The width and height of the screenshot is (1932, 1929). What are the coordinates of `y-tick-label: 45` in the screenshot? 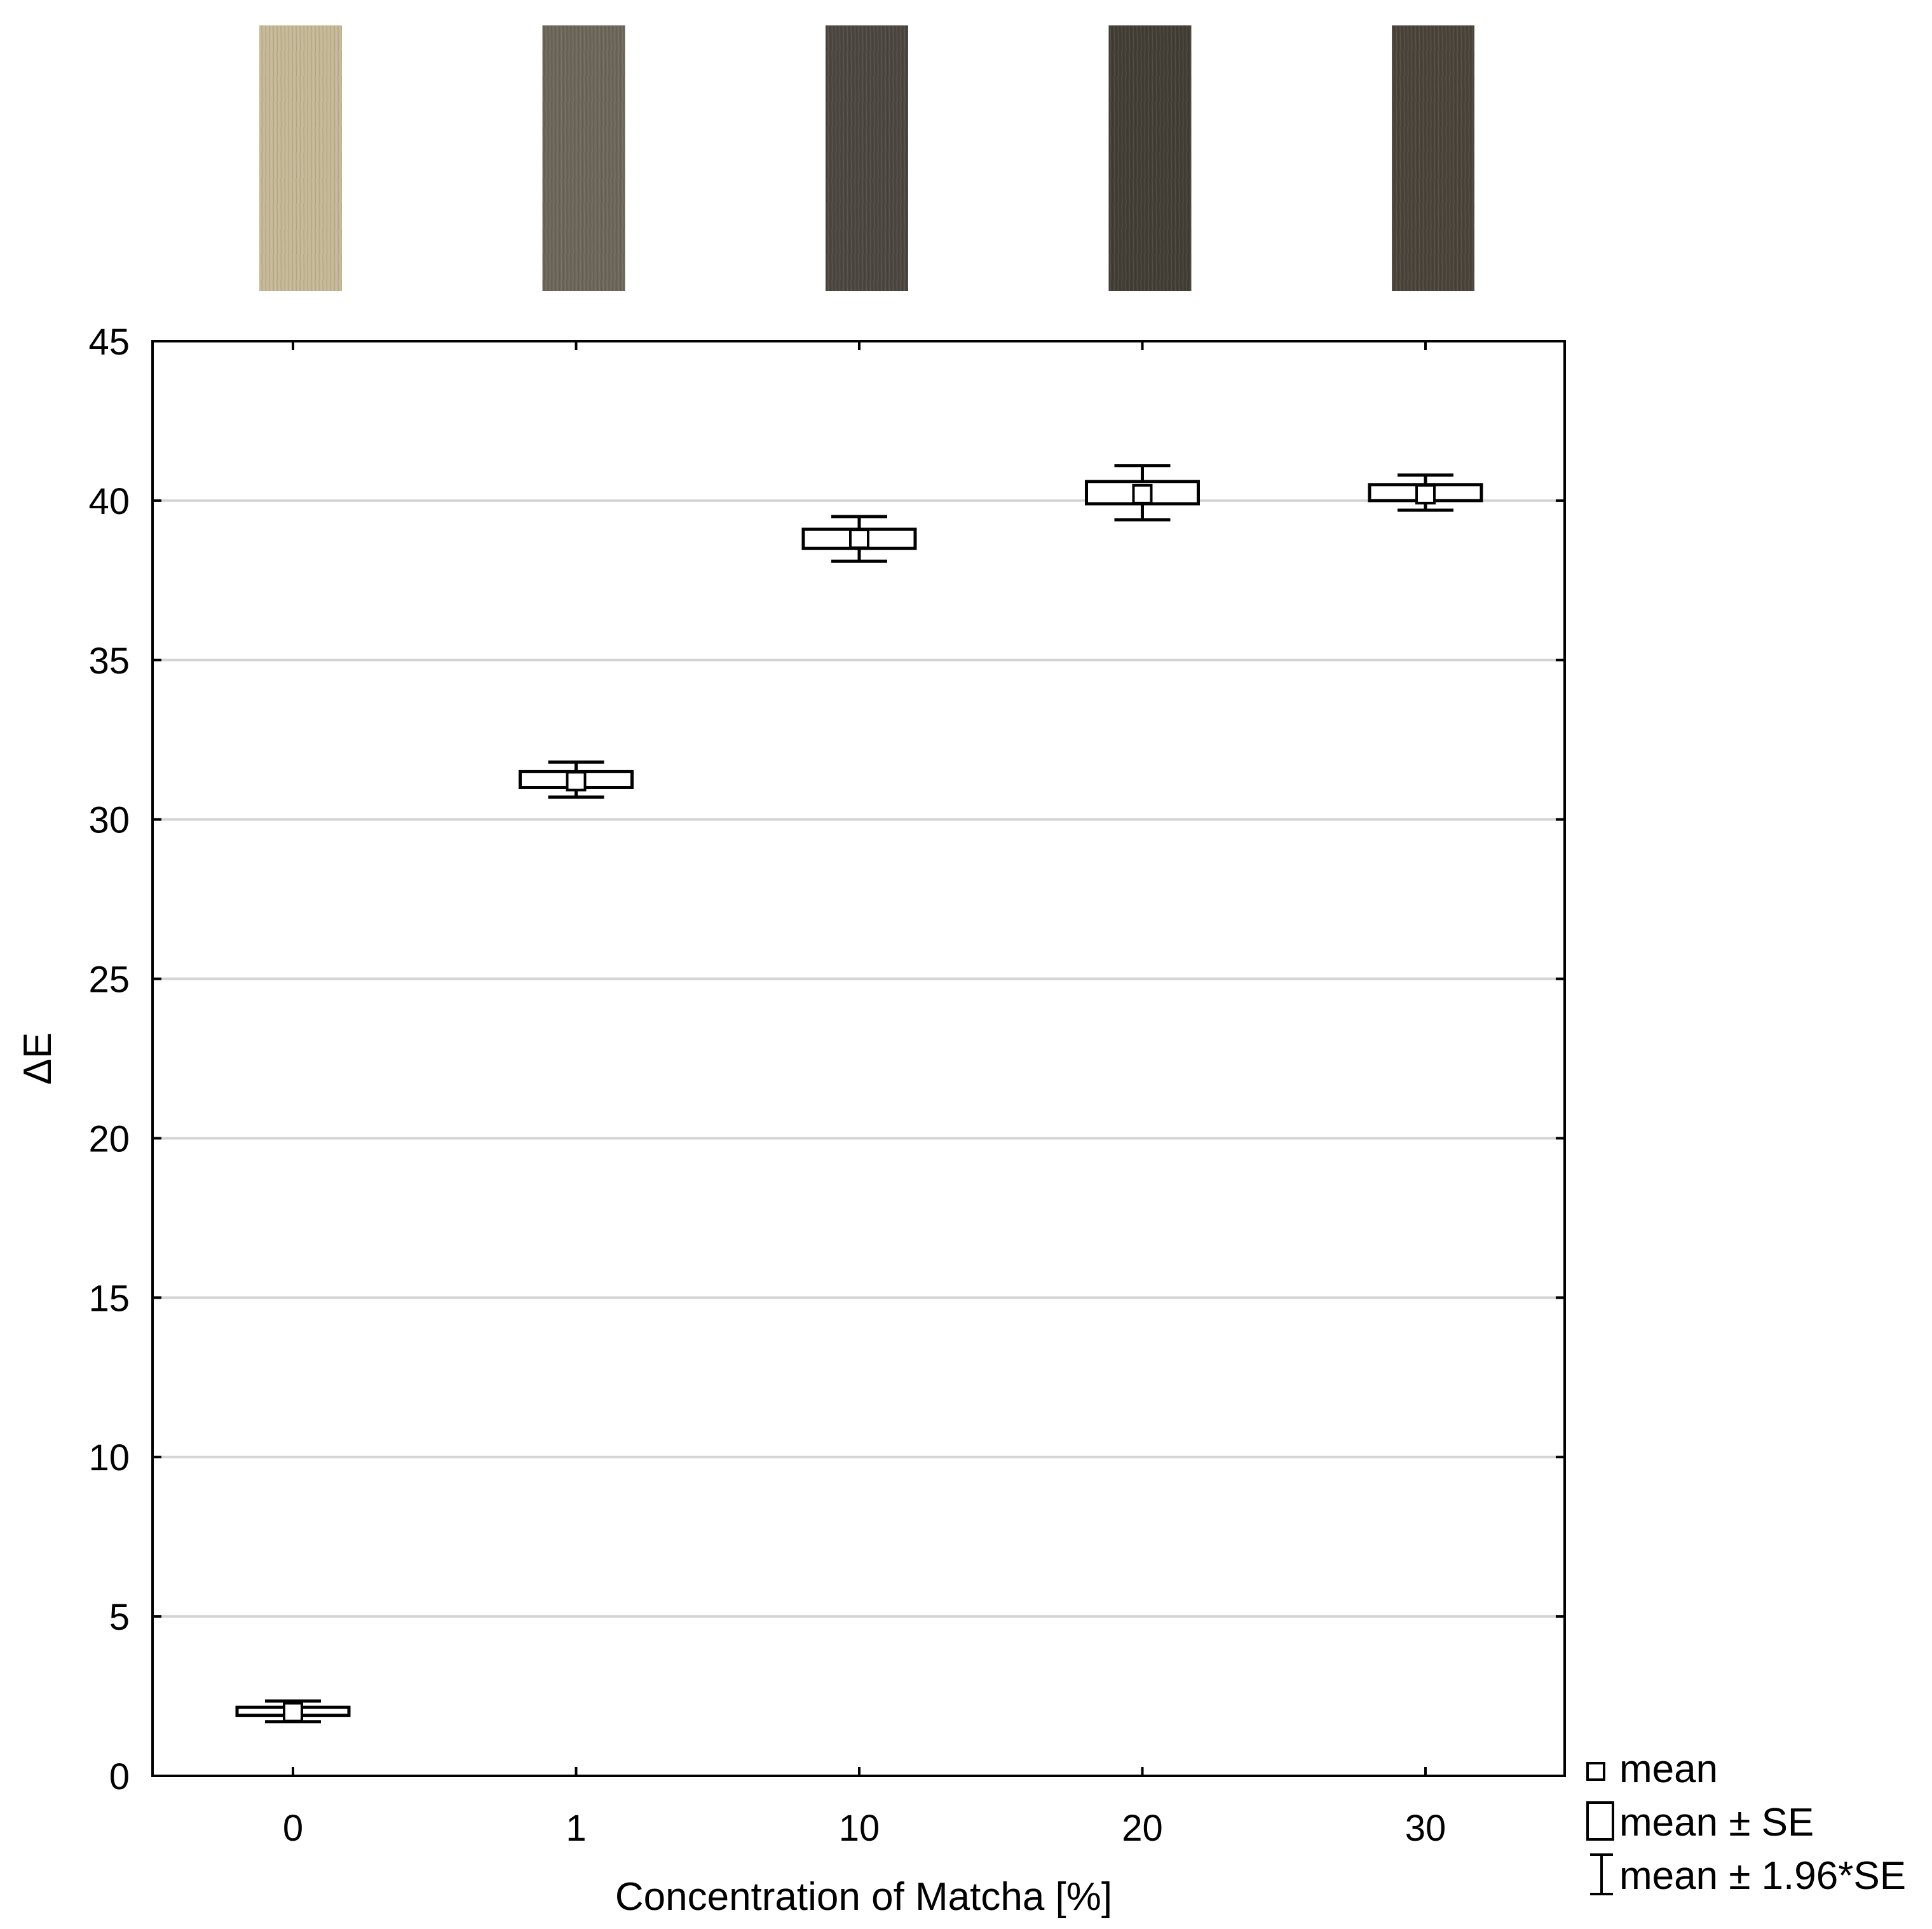 It's located at (109, 342).